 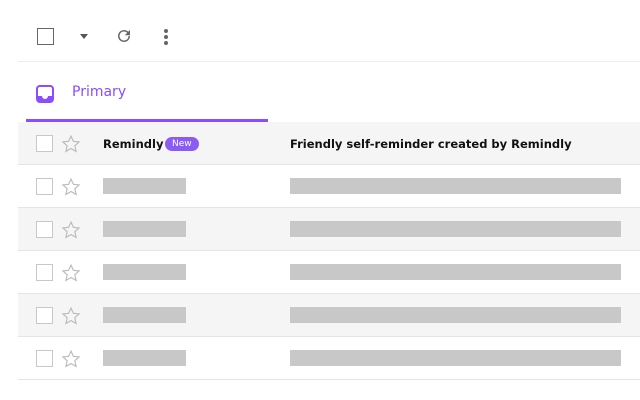 What do you see at coordinates (124, 36) in the screenshot?
I see `refresh-icon` at bounding box center [124, 36].